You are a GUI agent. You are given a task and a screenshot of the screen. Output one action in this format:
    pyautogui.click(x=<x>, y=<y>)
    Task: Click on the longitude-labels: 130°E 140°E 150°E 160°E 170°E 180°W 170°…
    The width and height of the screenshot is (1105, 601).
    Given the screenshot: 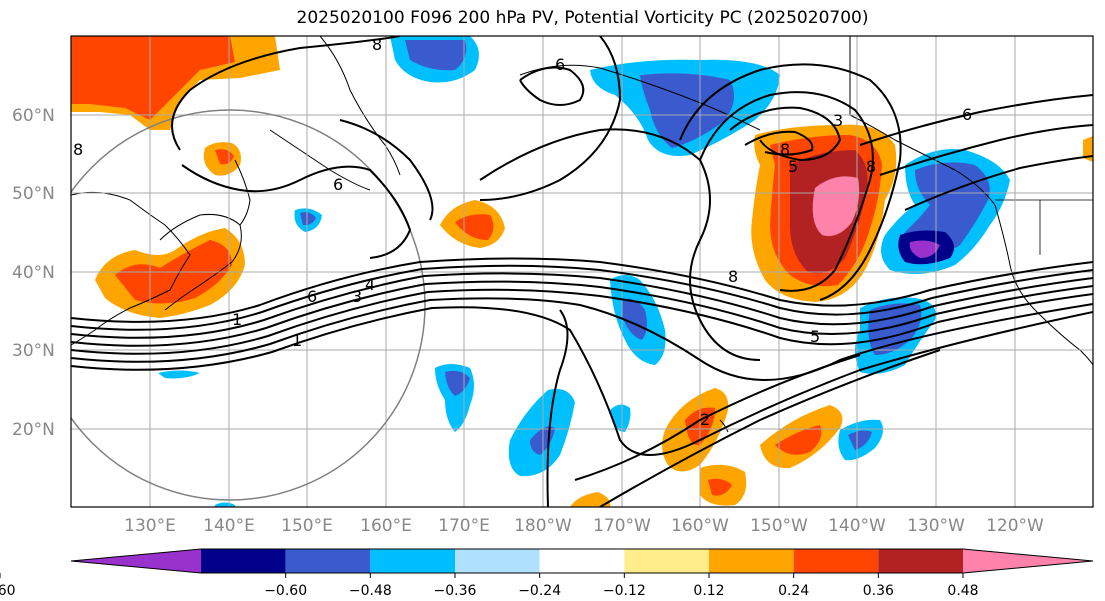 What is the action you would take?
    pyautogui.click(x=584, y=526)
    